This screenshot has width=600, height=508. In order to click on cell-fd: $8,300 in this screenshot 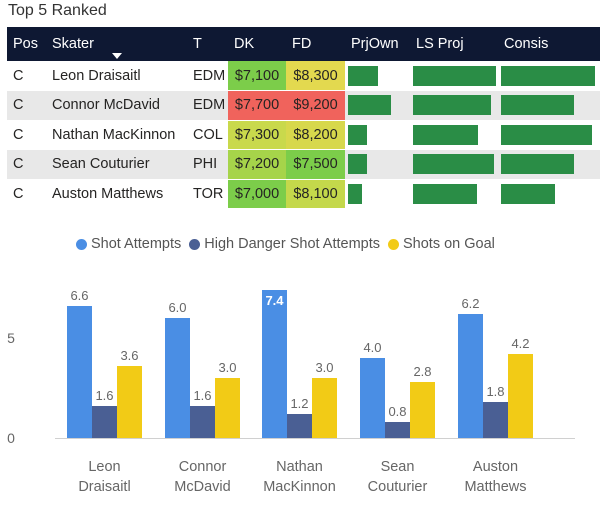, I will do `click(315, 76)`.